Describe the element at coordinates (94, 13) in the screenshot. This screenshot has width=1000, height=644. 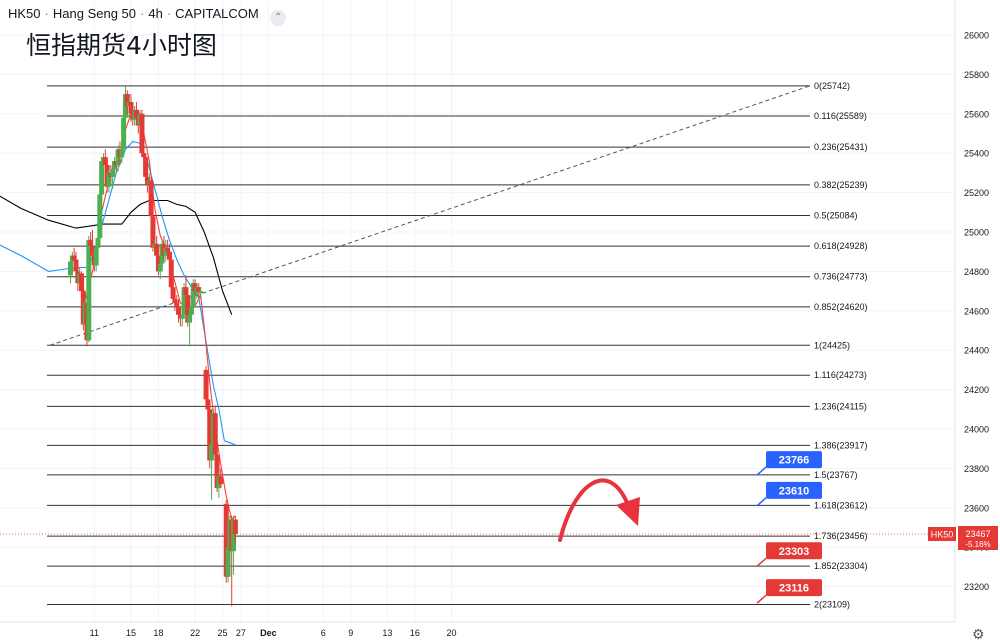
I see `instrument-name: Hang Seng 50` at that location.